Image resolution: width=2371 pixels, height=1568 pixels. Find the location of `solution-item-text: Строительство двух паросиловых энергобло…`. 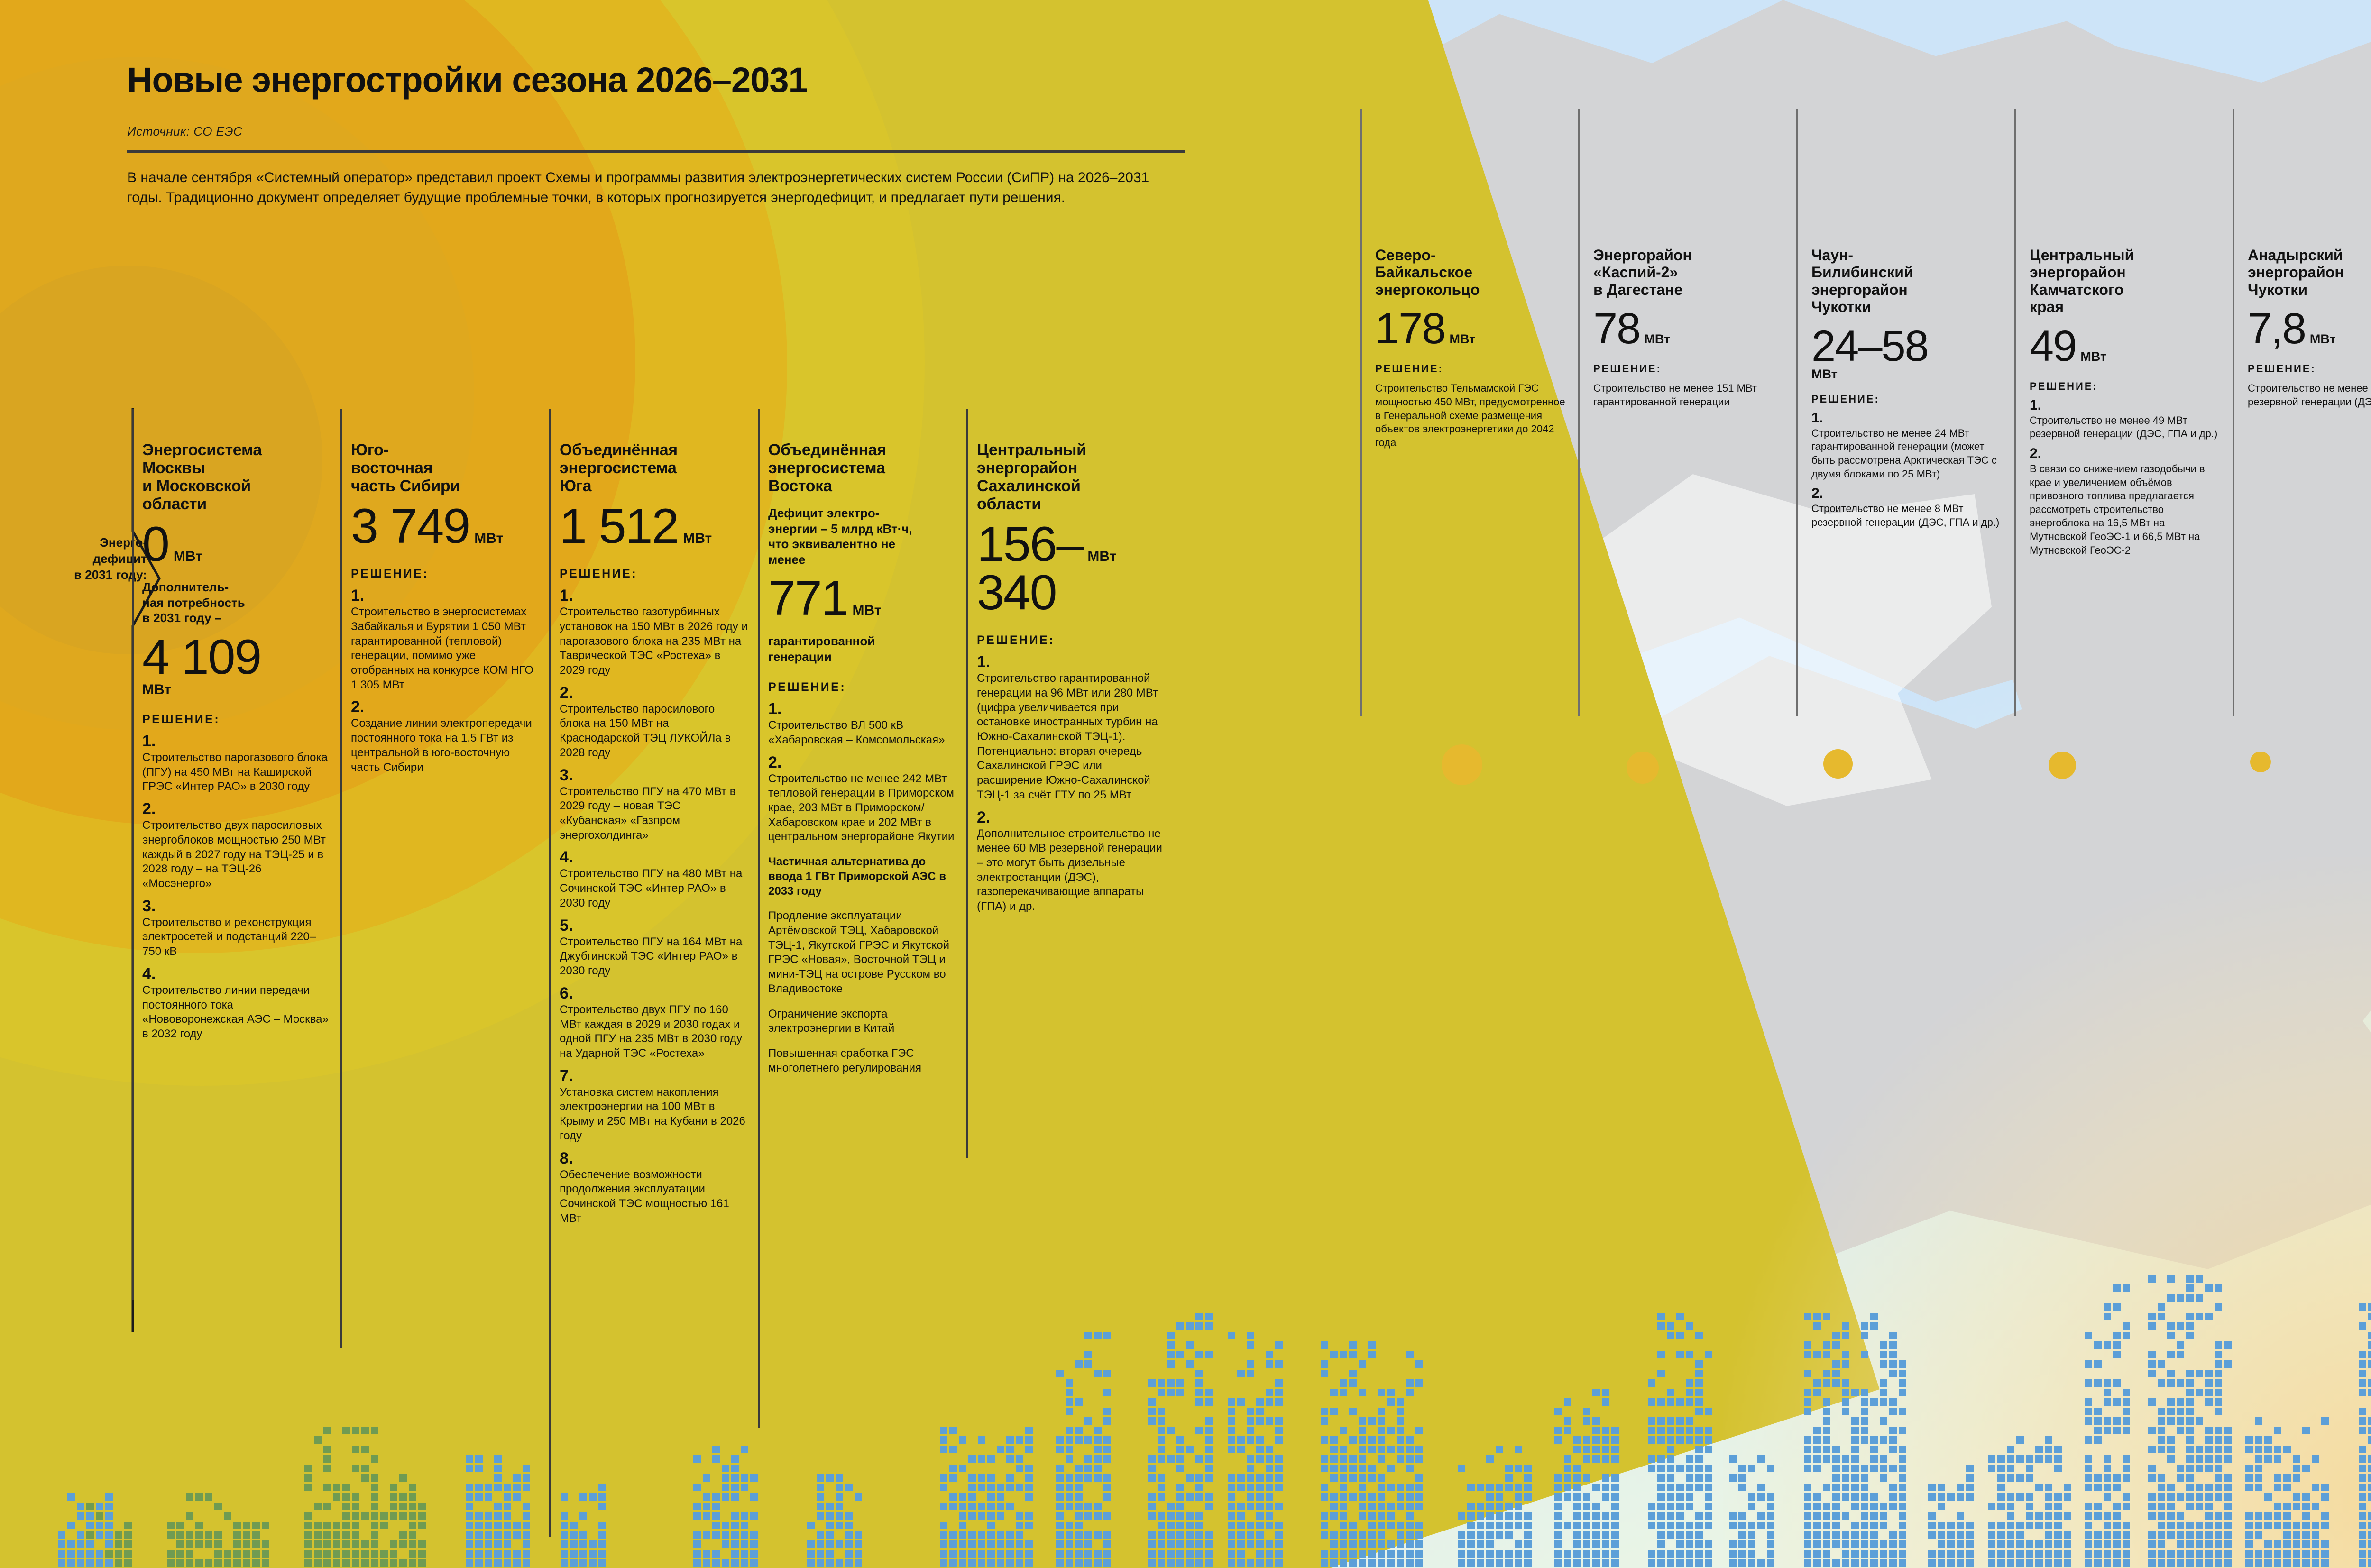

solution-item-text: Строительство двух паросиловых энергобло… is located at coordinates (234, 854).